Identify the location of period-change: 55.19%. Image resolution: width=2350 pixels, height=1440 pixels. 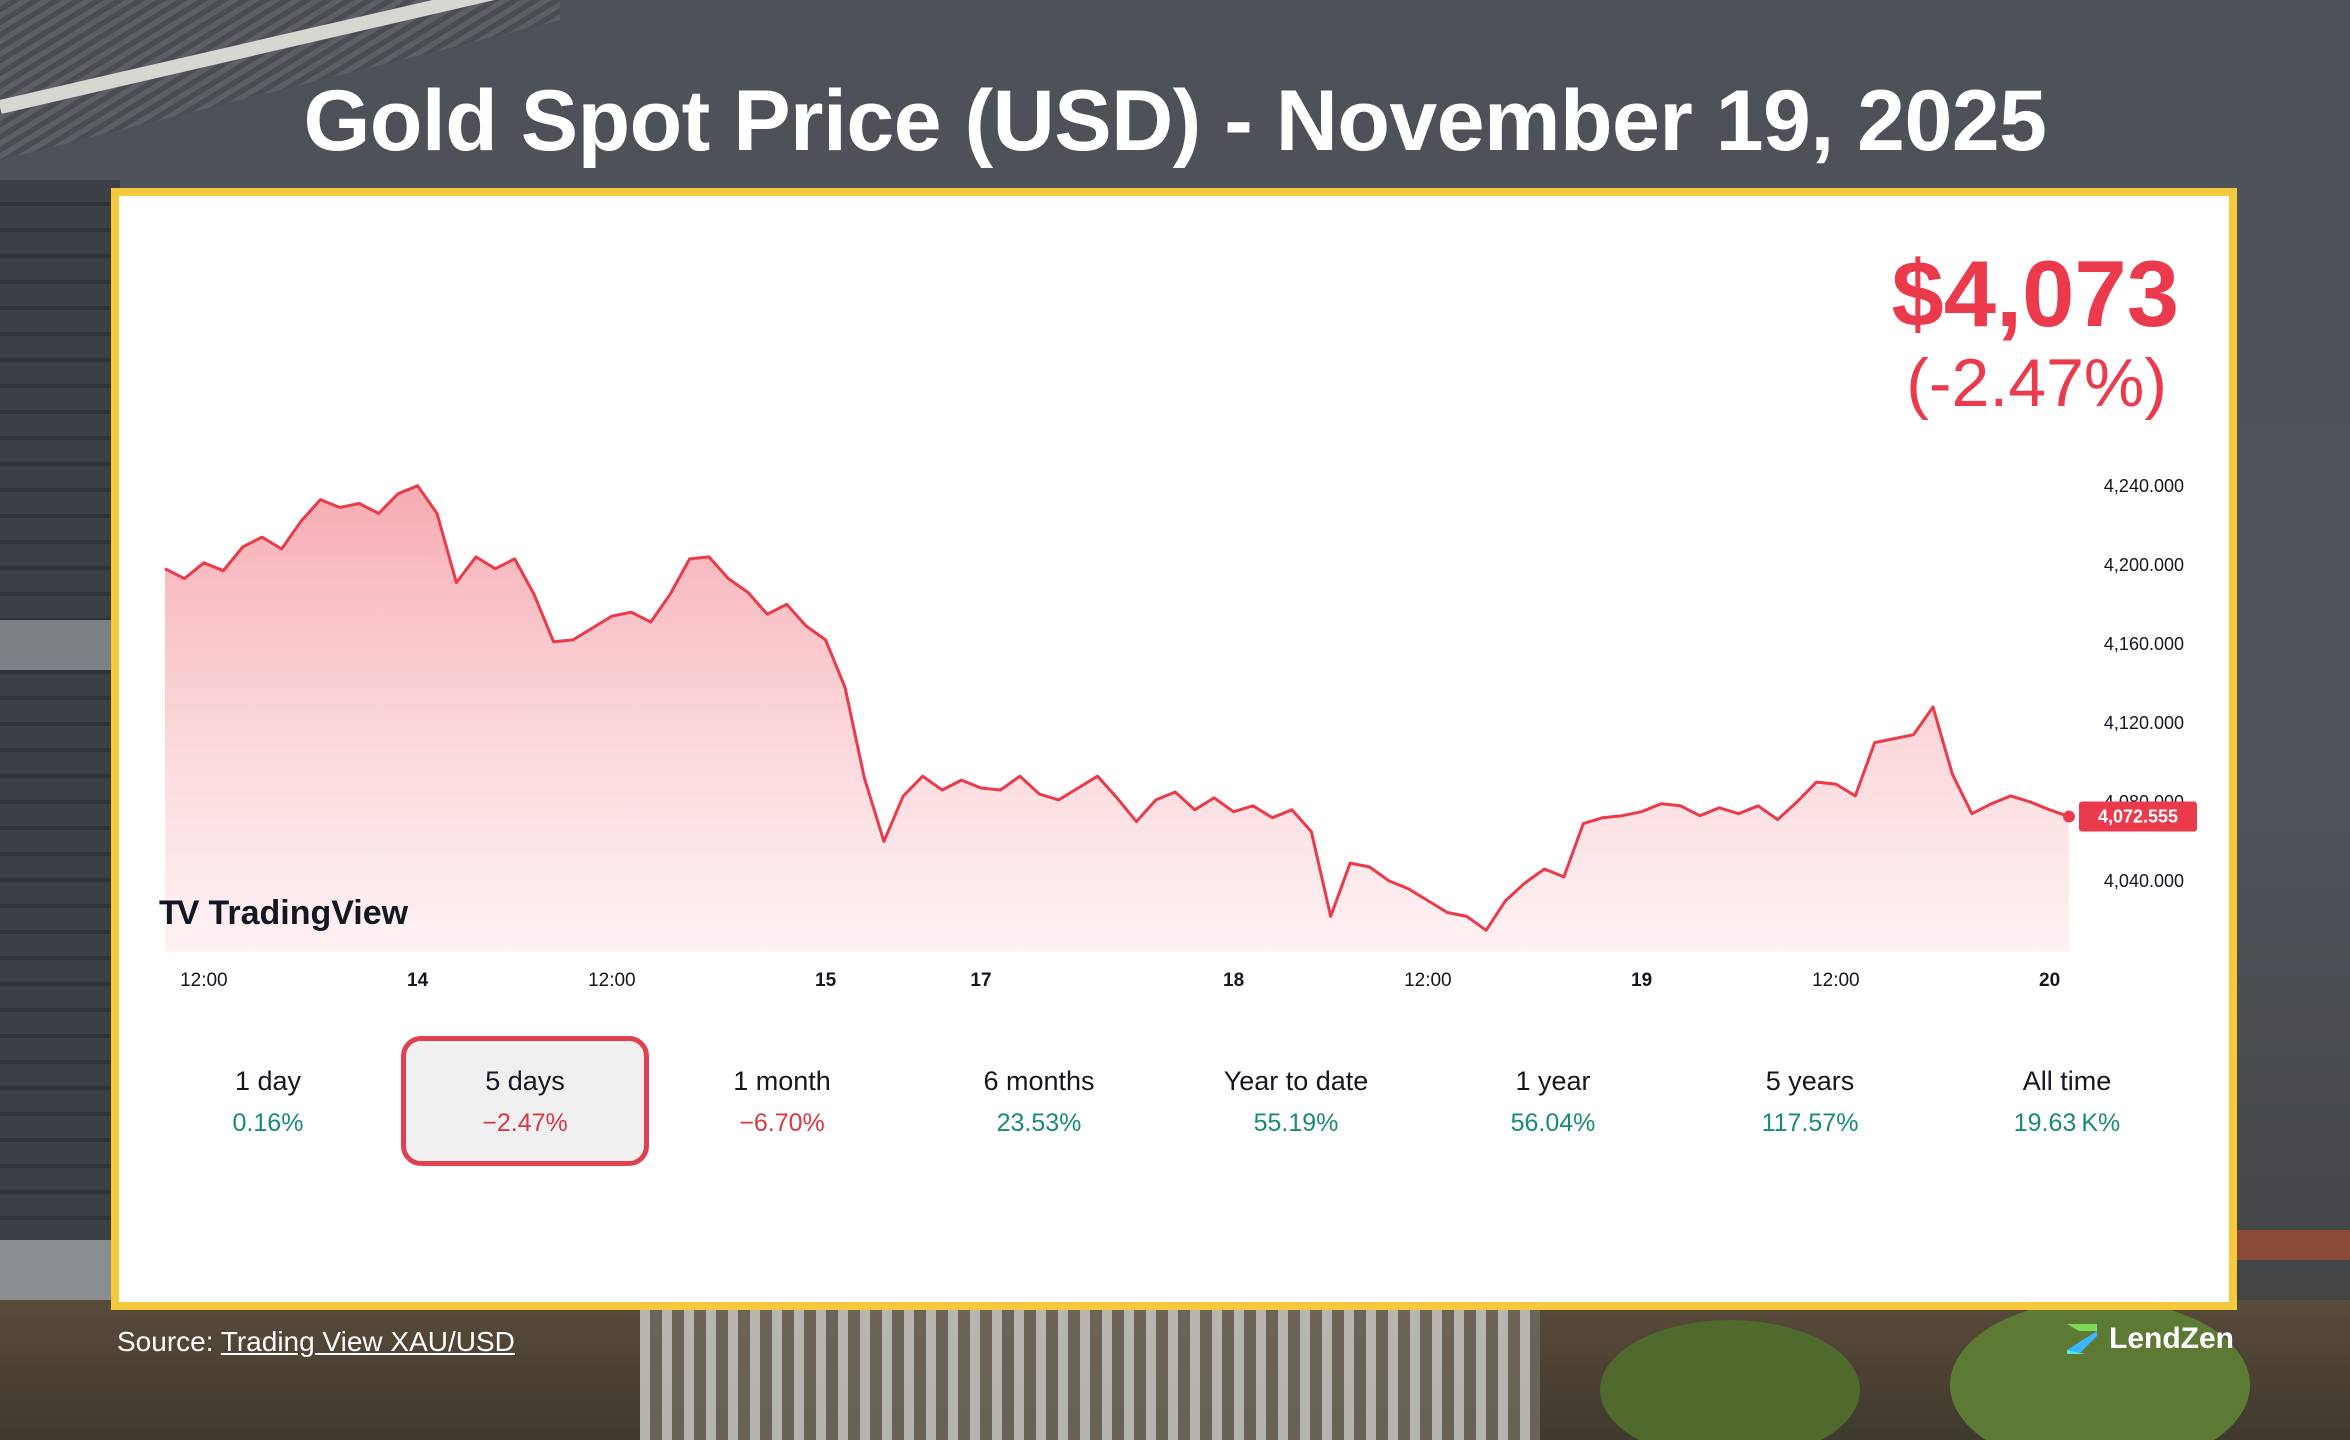
(1296, 1123).